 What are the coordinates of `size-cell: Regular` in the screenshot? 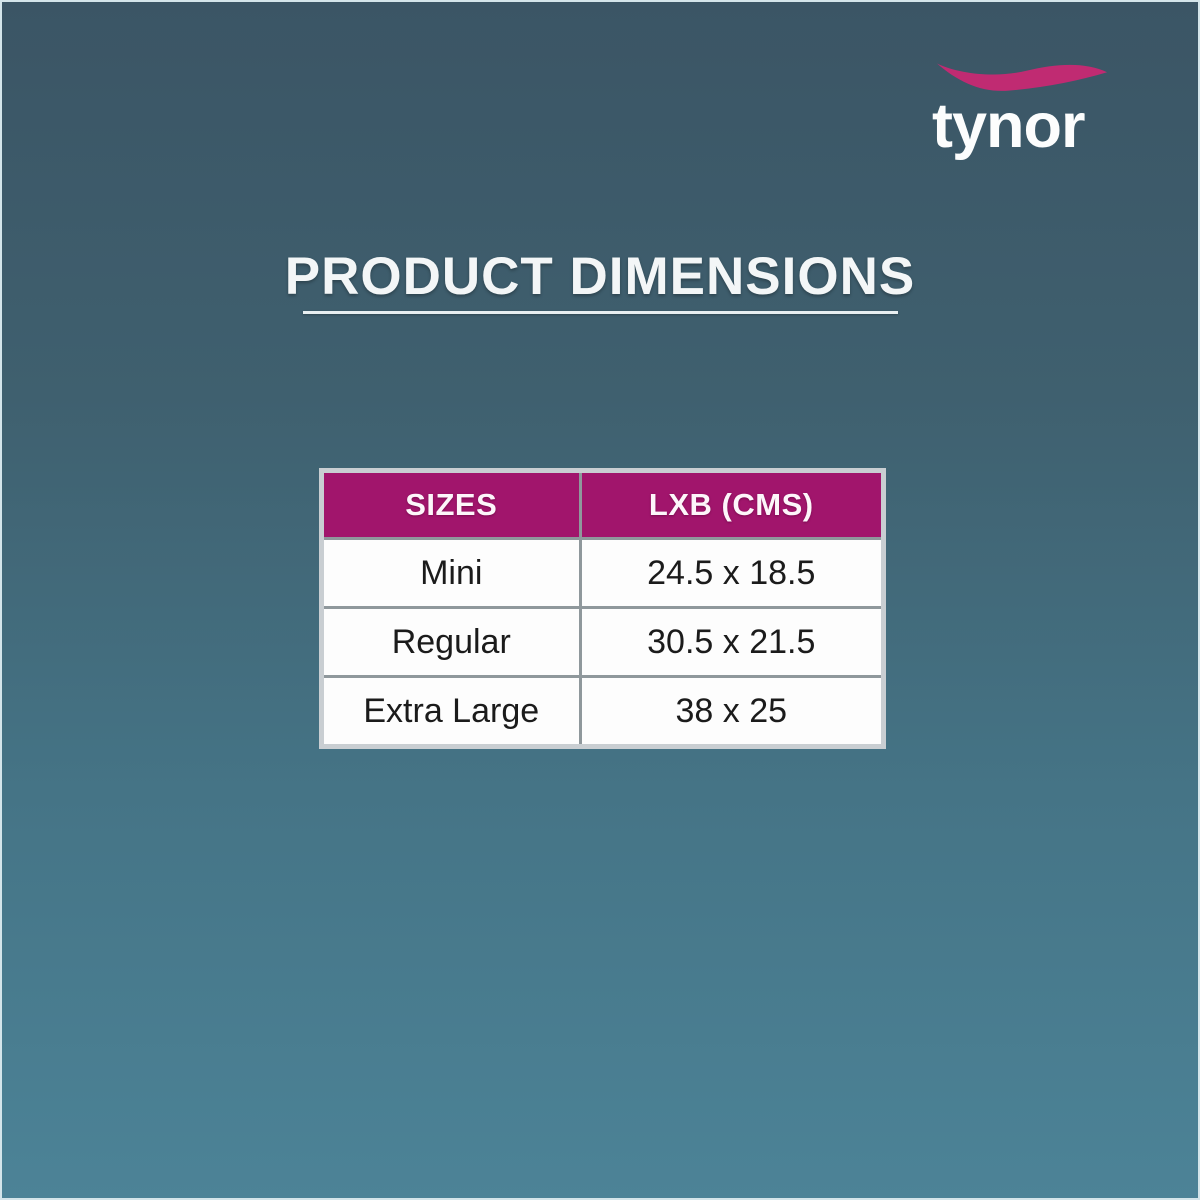 It's located at (451, 642).